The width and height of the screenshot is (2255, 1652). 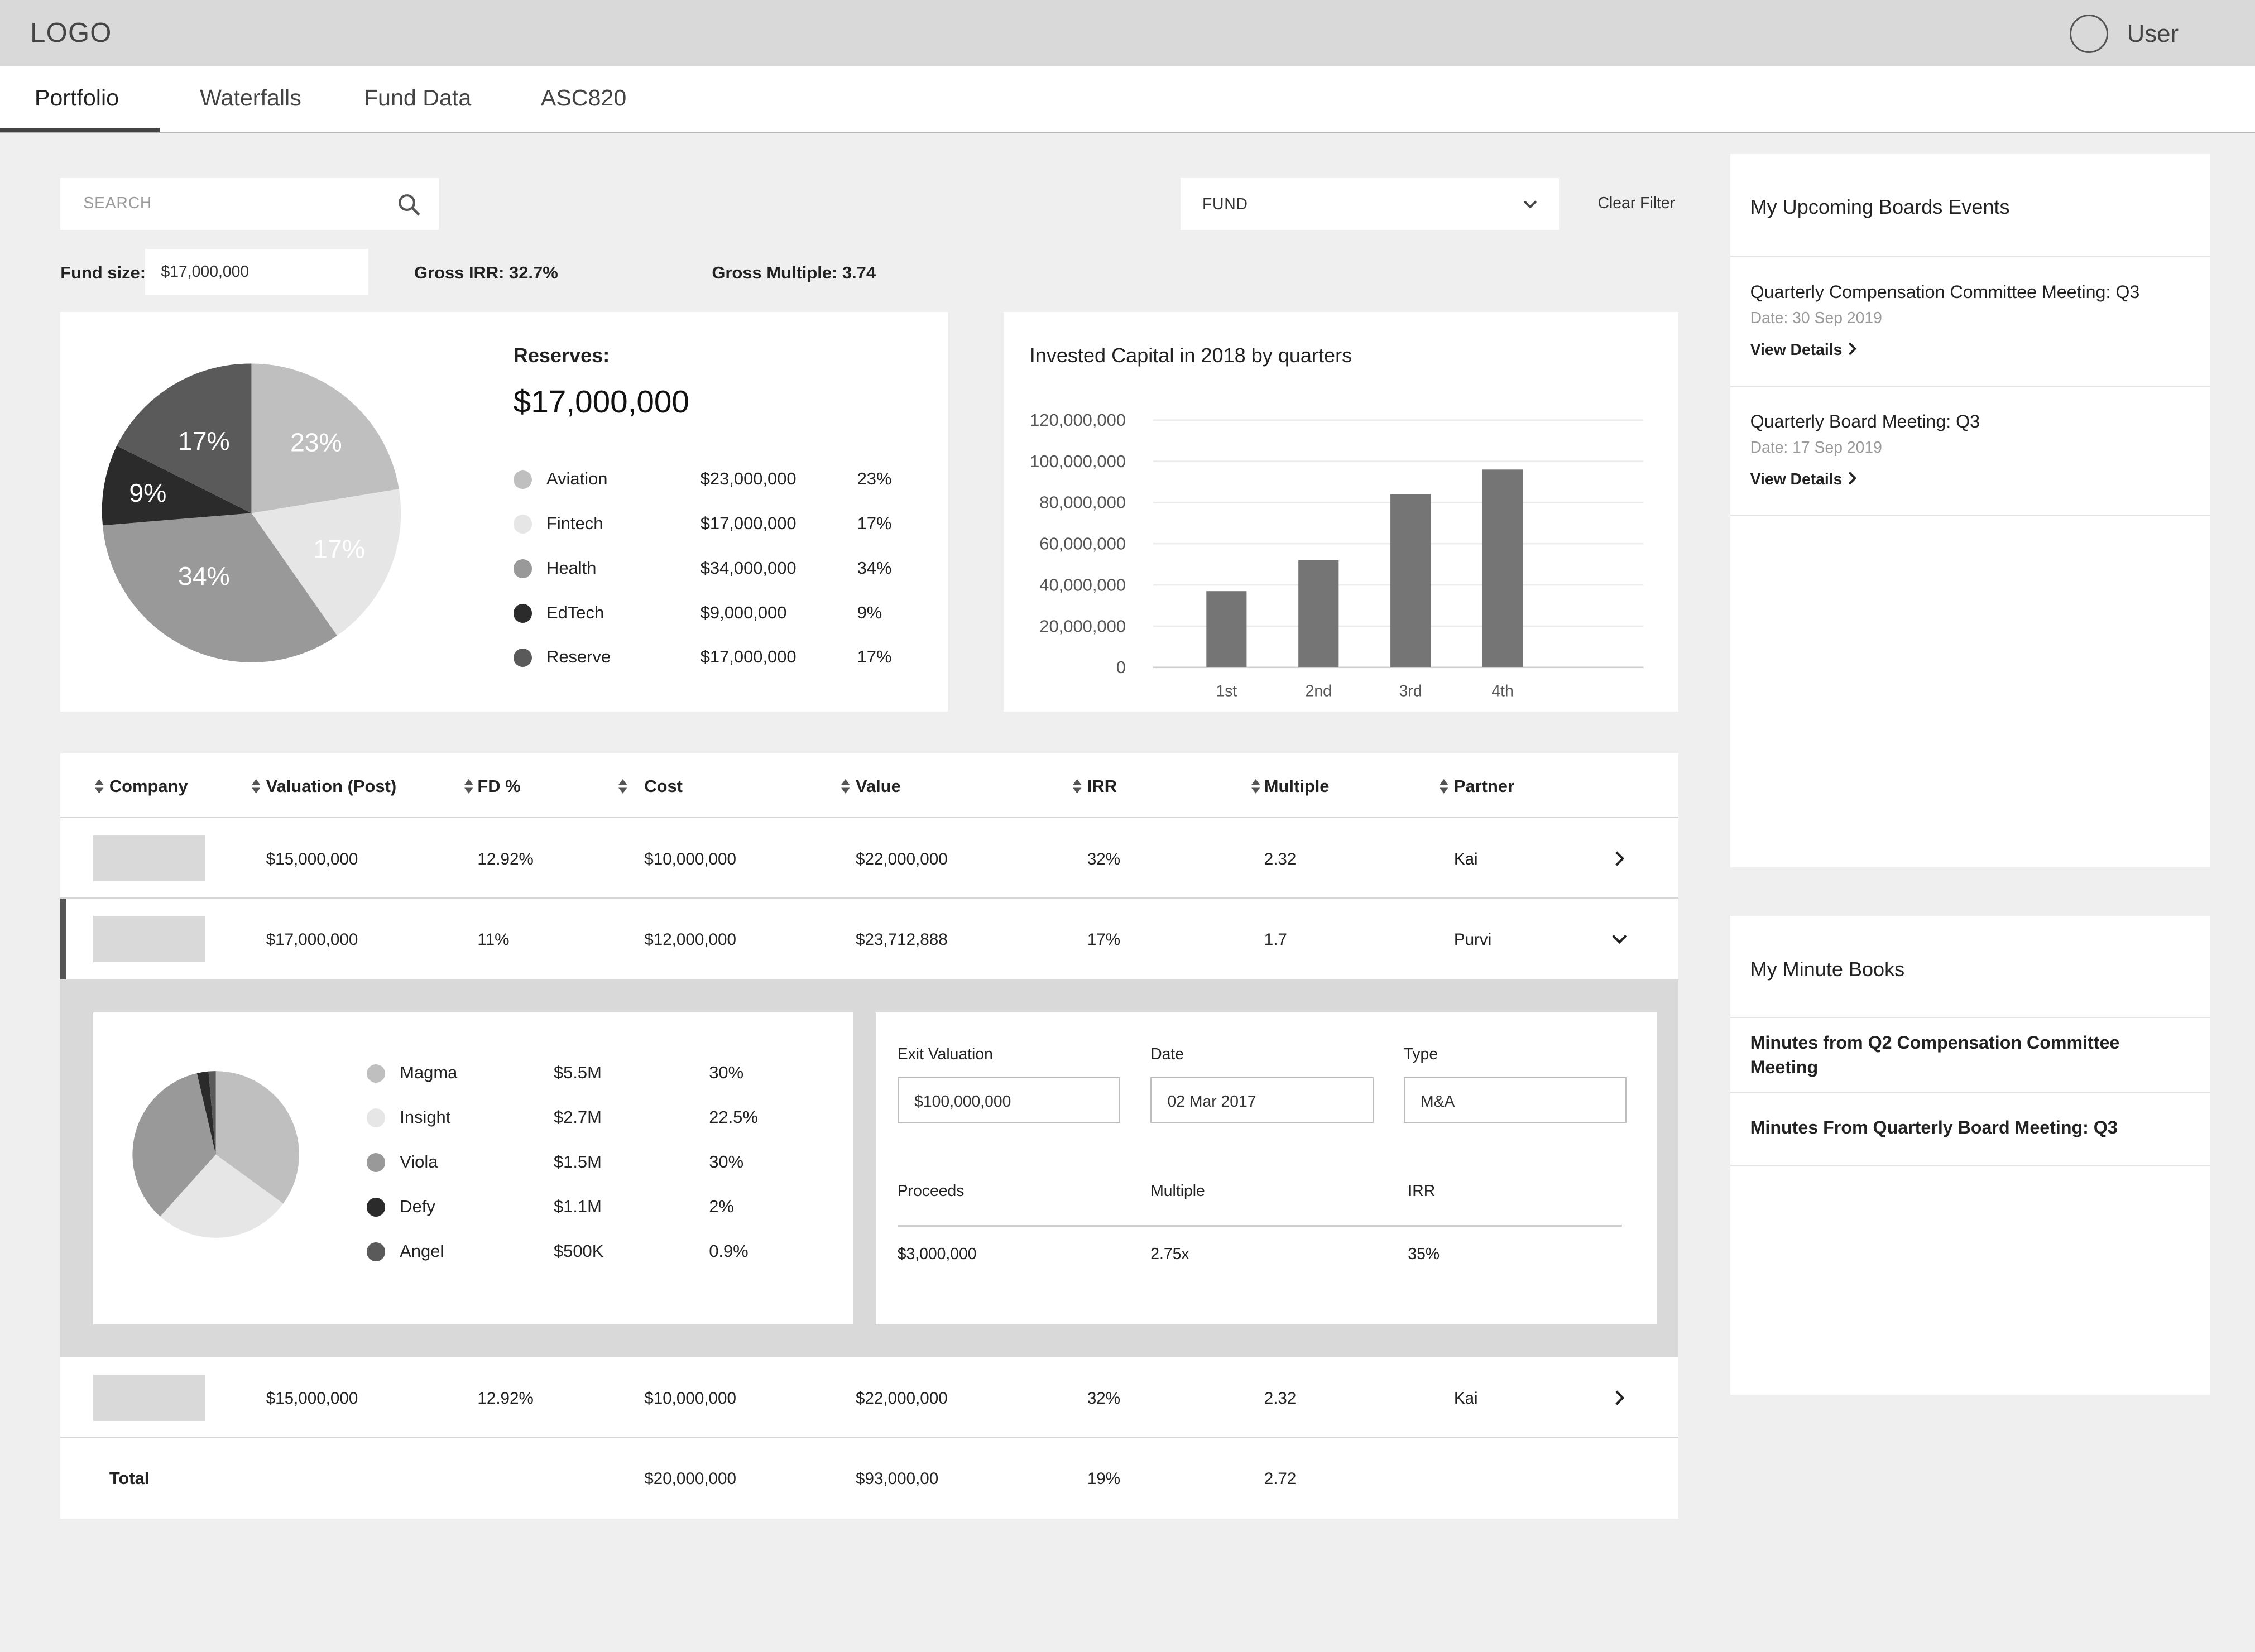 I want to click on column-header-valuation: Valuation (Post), so click(x=331, y=786).